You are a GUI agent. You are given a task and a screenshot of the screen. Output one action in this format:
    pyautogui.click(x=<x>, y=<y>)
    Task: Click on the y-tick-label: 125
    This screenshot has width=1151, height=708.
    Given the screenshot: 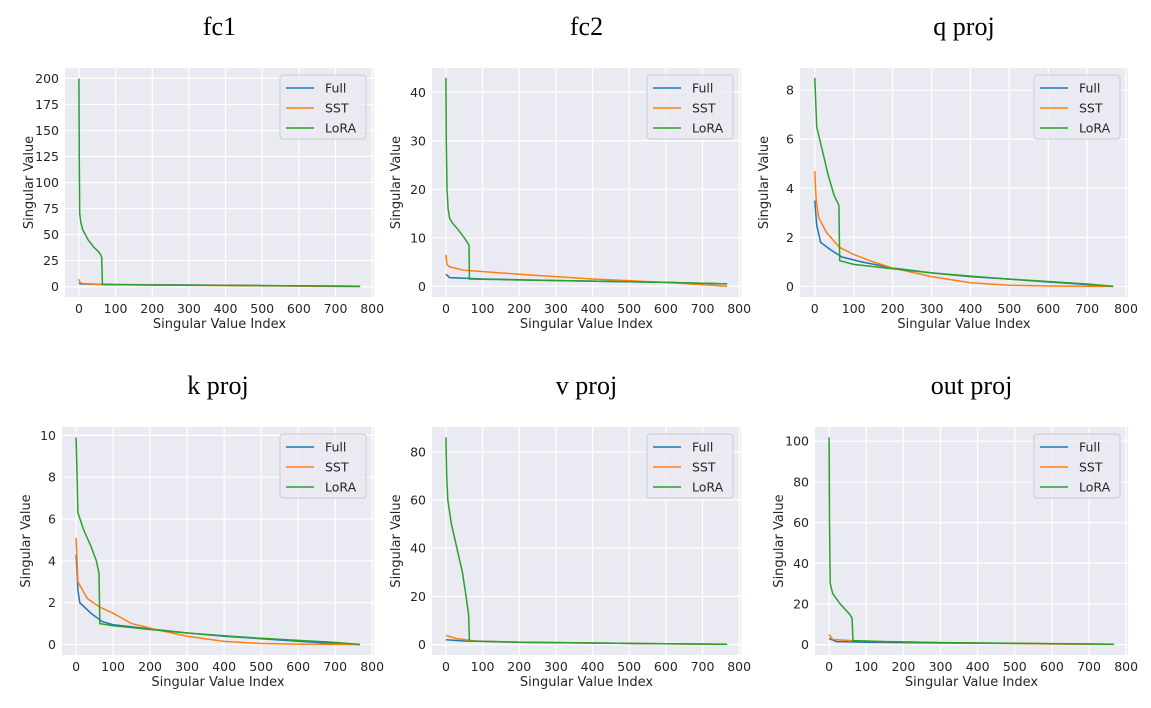 What is the action you would take?
    pyautogui.click(x=47, y=156)
    